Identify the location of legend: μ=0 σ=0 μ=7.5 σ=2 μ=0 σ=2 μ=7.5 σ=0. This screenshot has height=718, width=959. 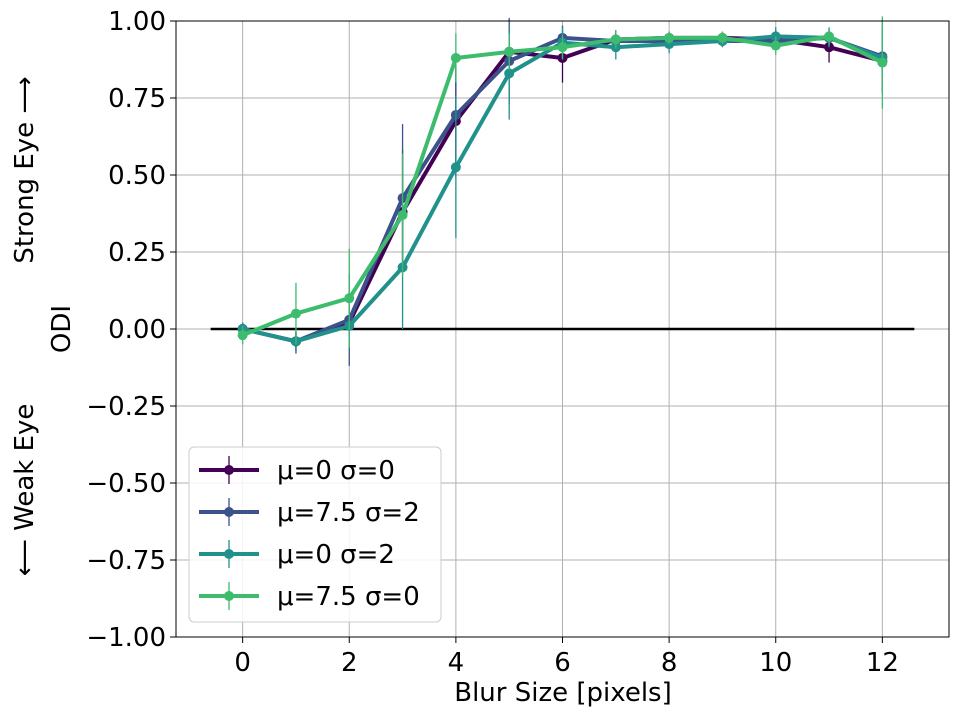
(315, 534).